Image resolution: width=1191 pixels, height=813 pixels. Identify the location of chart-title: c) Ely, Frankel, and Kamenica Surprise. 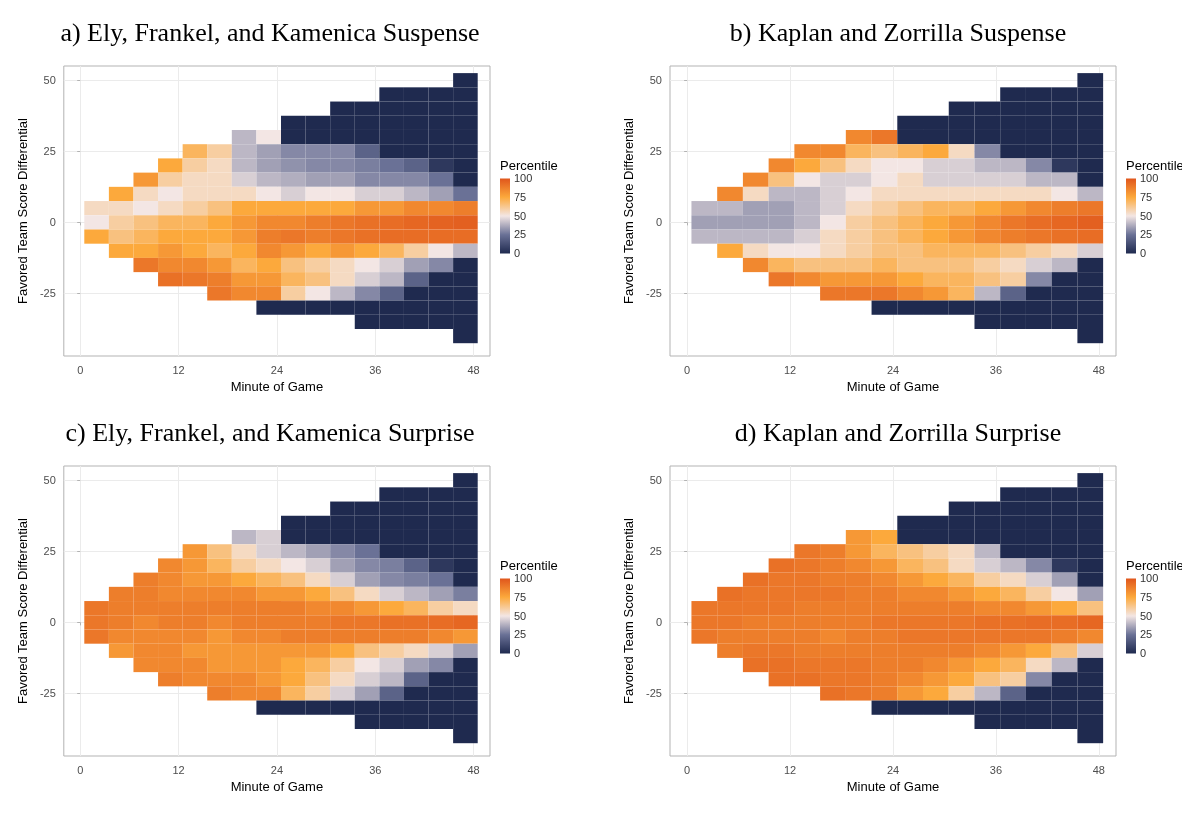
(270, 432).